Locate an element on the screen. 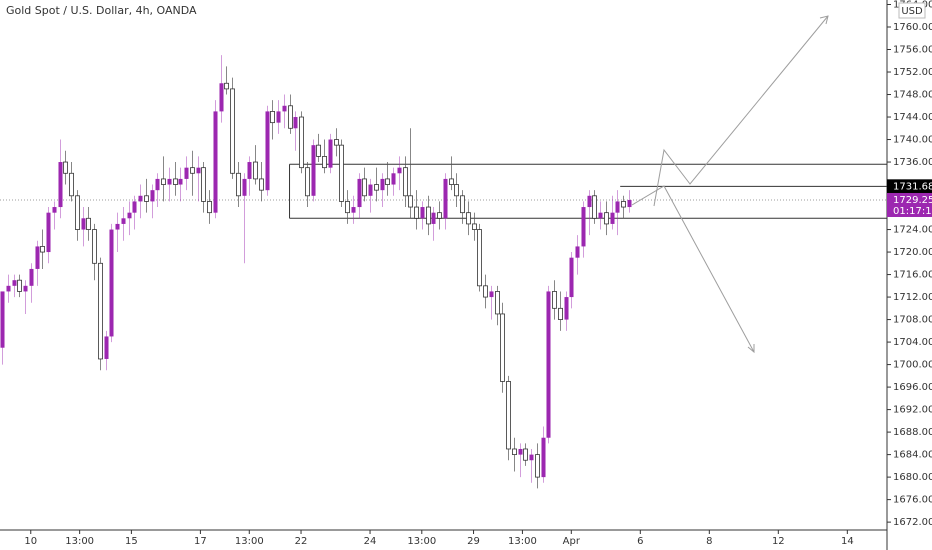 This screenshot has height=550, width=932. y-tick-label: 1756.000 is located at coordinates (912, 50).